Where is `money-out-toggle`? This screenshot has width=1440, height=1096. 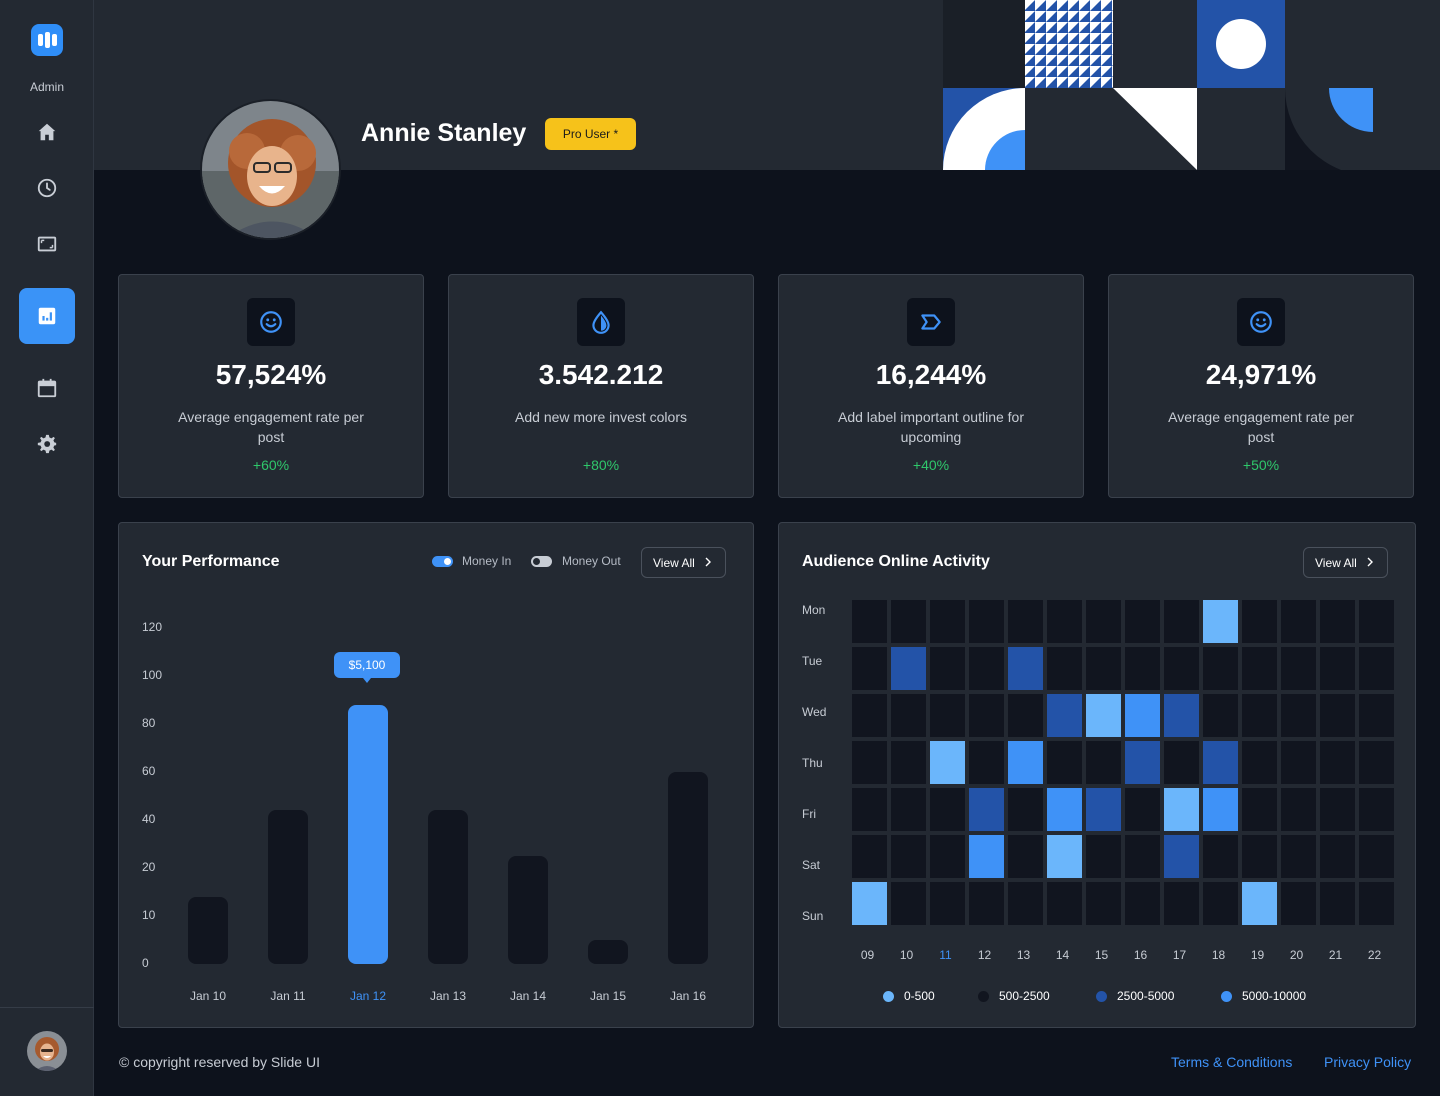
money-out-toggle is located at coordinates (541, 561).